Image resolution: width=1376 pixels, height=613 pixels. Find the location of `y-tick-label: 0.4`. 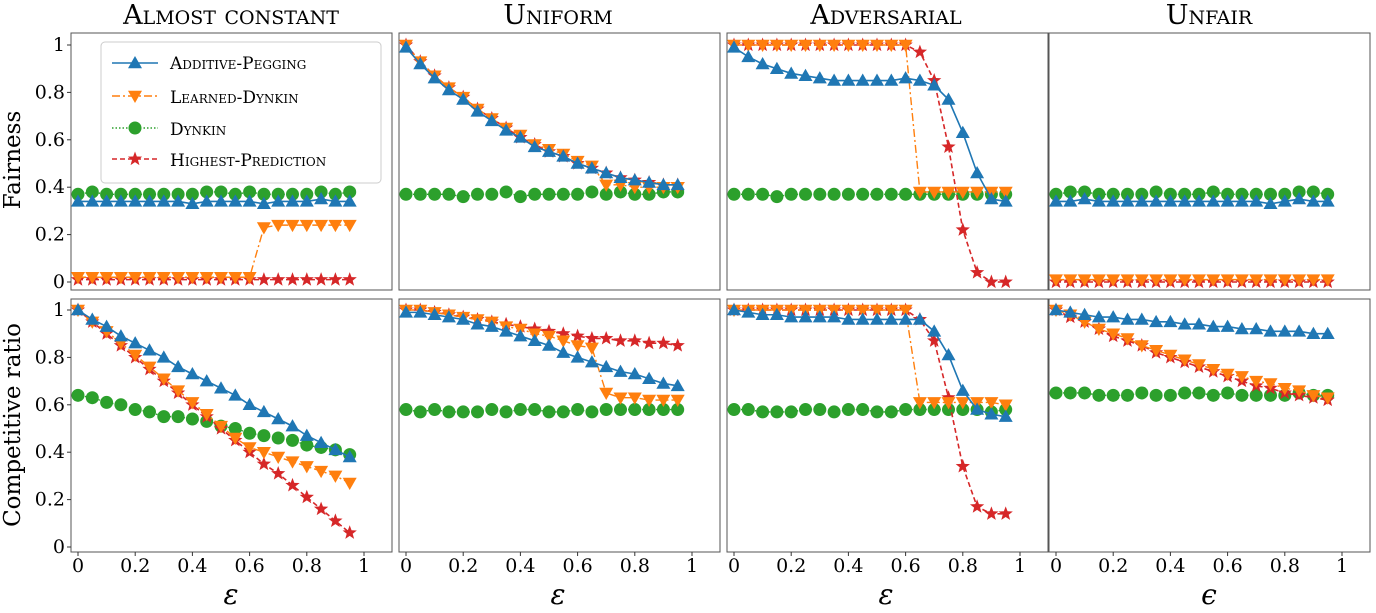

y-tick-label: 0.4 is located at coordinates (50, 187).